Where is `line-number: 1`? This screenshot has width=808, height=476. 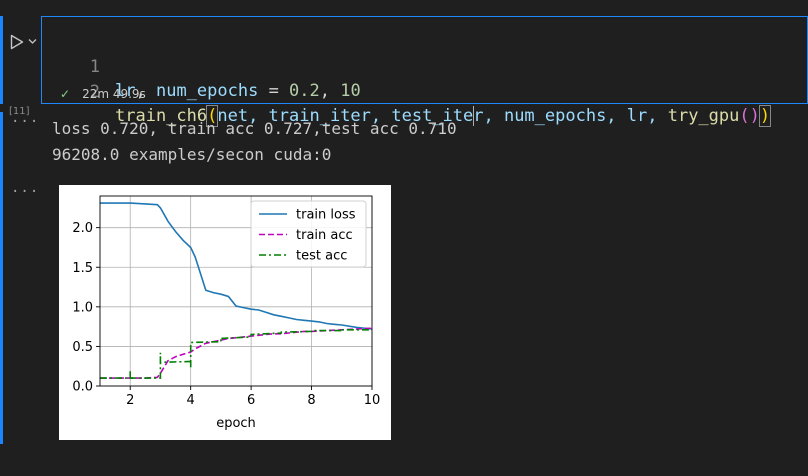
line-number: 1 is located at coordinates (94, 67).